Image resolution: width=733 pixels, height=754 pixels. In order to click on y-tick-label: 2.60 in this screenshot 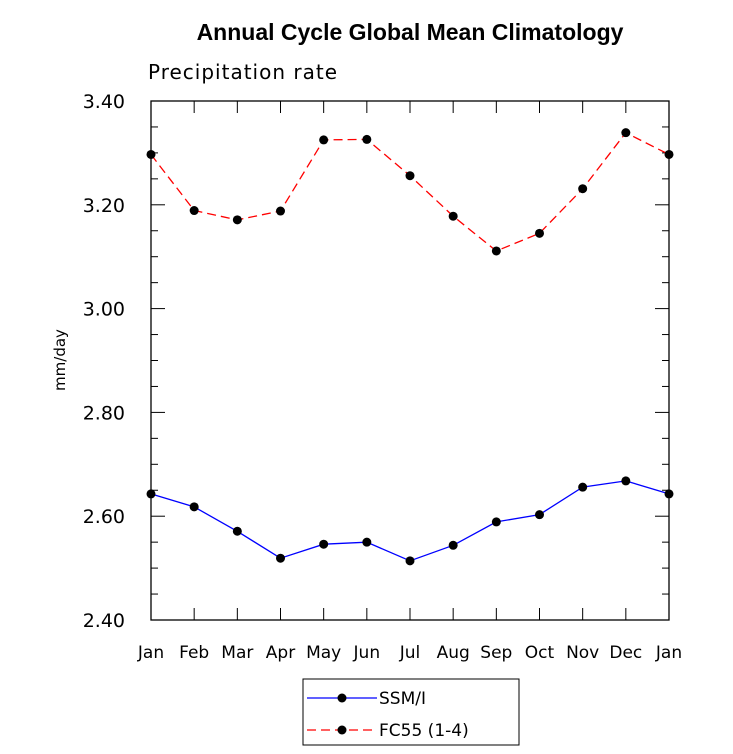, I will do `click(104, 517)`.